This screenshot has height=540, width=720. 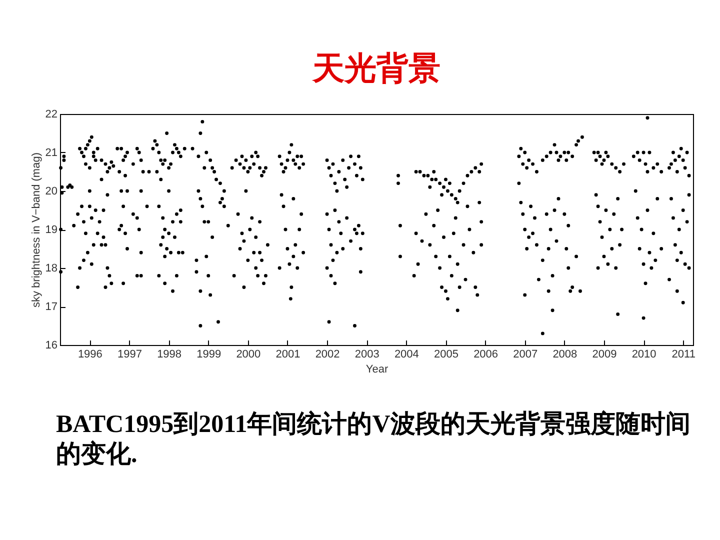 What do you see at coordinates (51, 268) in the screenshot?
I see `y-tick-label: 18` at bounding box center [51, 268].